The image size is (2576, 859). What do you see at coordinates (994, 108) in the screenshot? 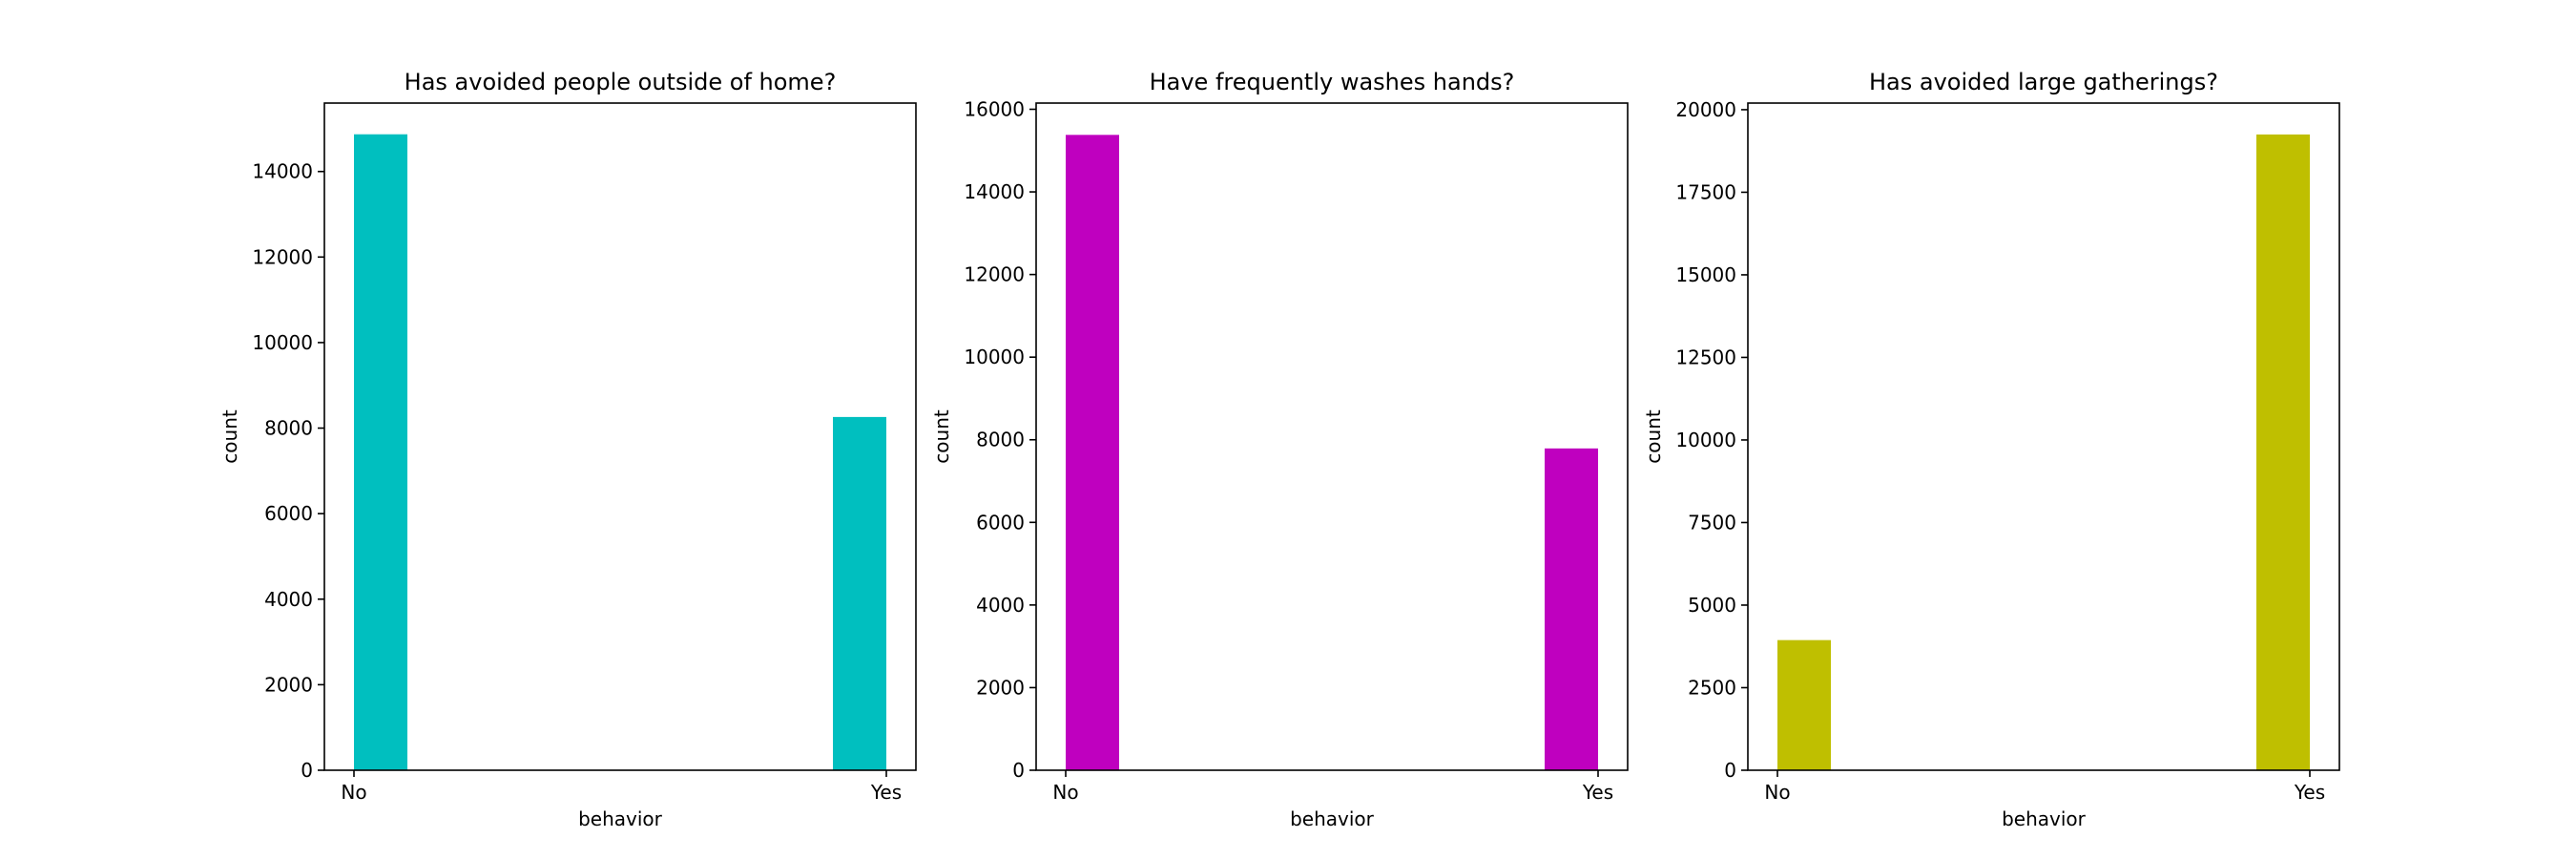
I see `y-tick-label: 16000` at bounding box center [994, 108].